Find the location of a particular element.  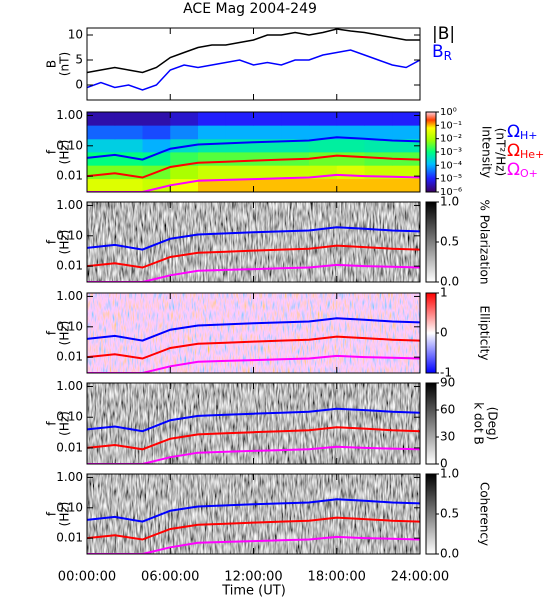

colorbar-label: Coherency is located at coordinates (485, 514).